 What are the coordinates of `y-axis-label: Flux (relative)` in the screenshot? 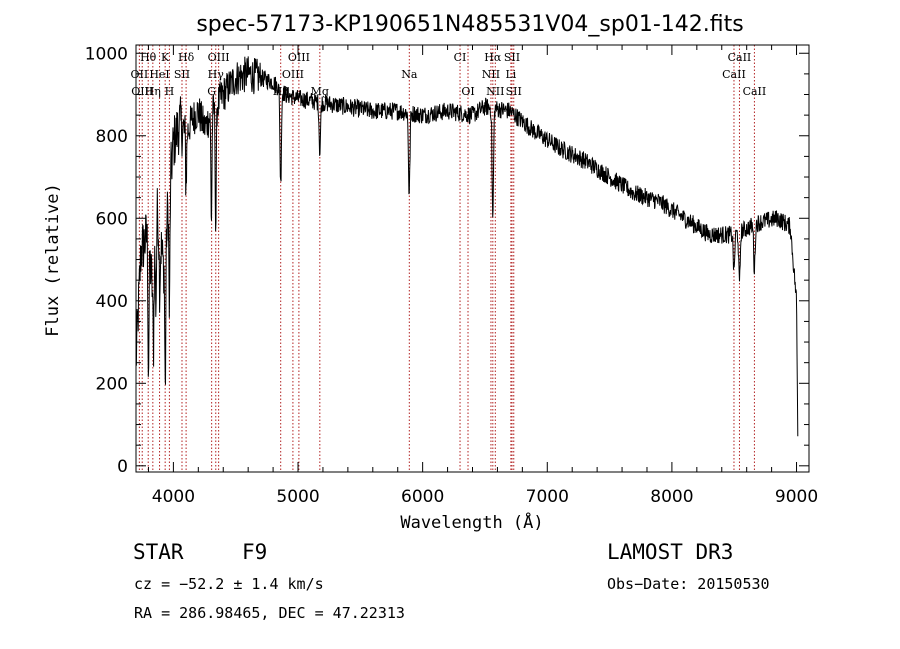 It's located at (53, 260).